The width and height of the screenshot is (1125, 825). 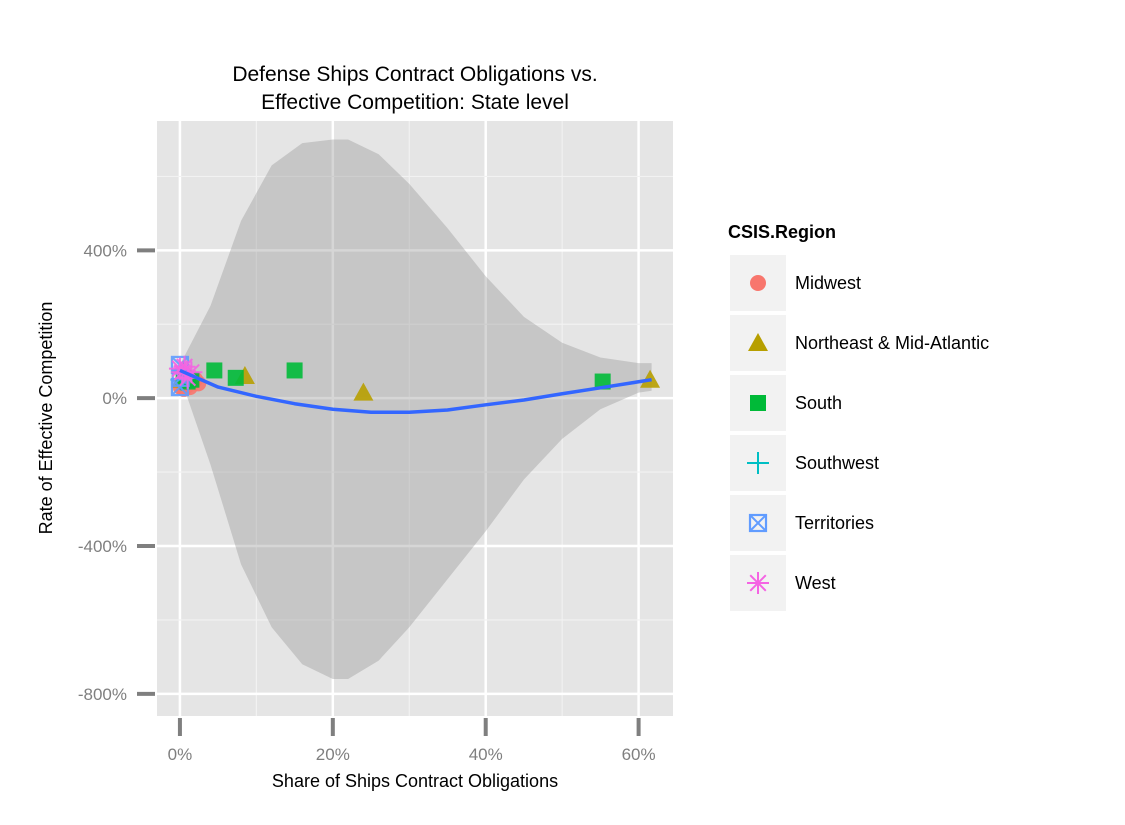 I want to click on legend-label: Midwest, so click(x=828, y=283).